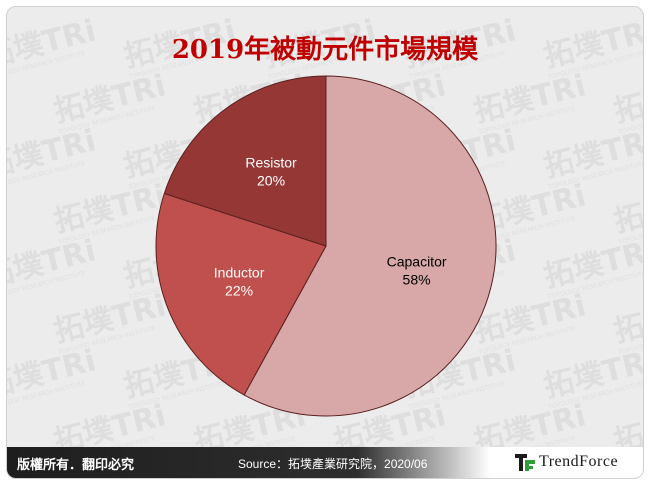  What do you see at coordinates (239, 272) in the screenshot?
I see `slice-label-inductor: Inductor` at bounding box center [239, 272].